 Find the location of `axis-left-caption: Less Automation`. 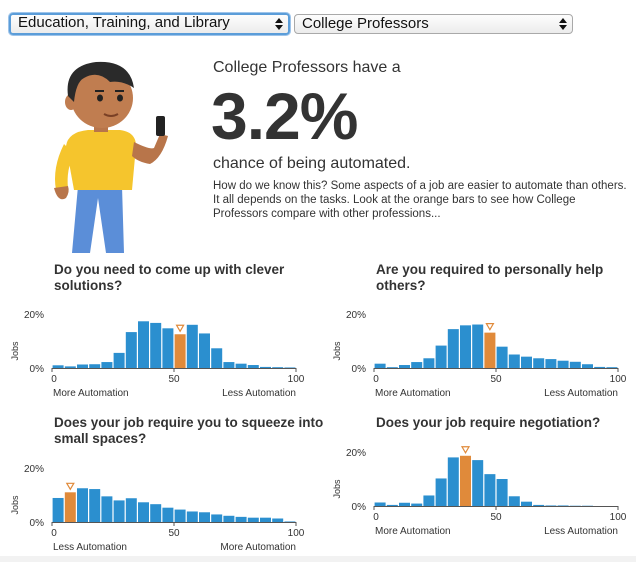

axis-left-caption: Less Automation is located at coordinates (90, 547).